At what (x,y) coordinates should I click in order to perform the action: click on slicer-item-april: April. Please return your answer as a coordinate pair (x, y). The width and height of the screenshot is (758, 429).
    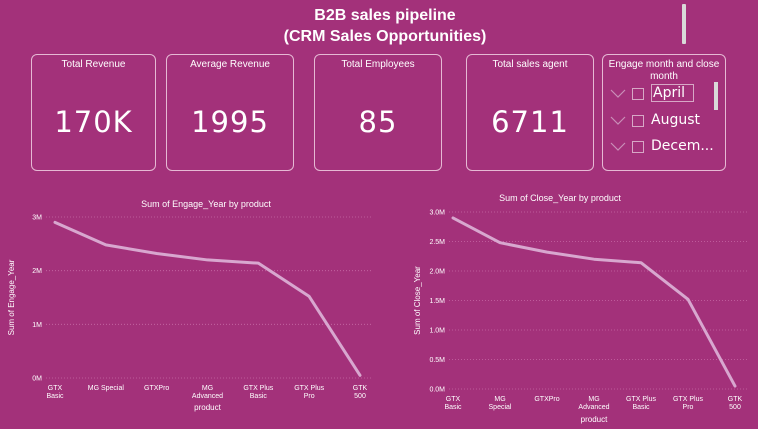
    Looking at the image, I should click on (666, 96).